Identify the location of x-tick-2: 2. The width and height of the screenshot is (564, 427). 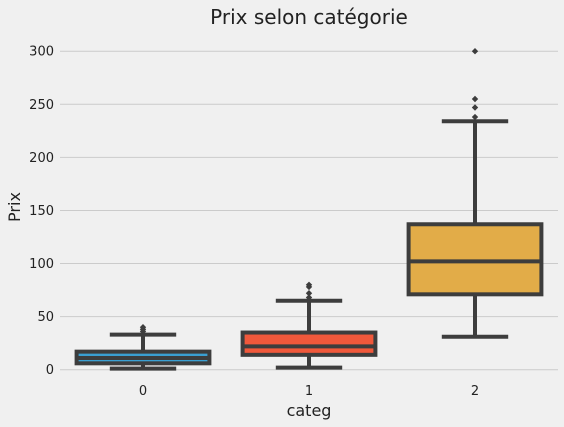
(475, 391).